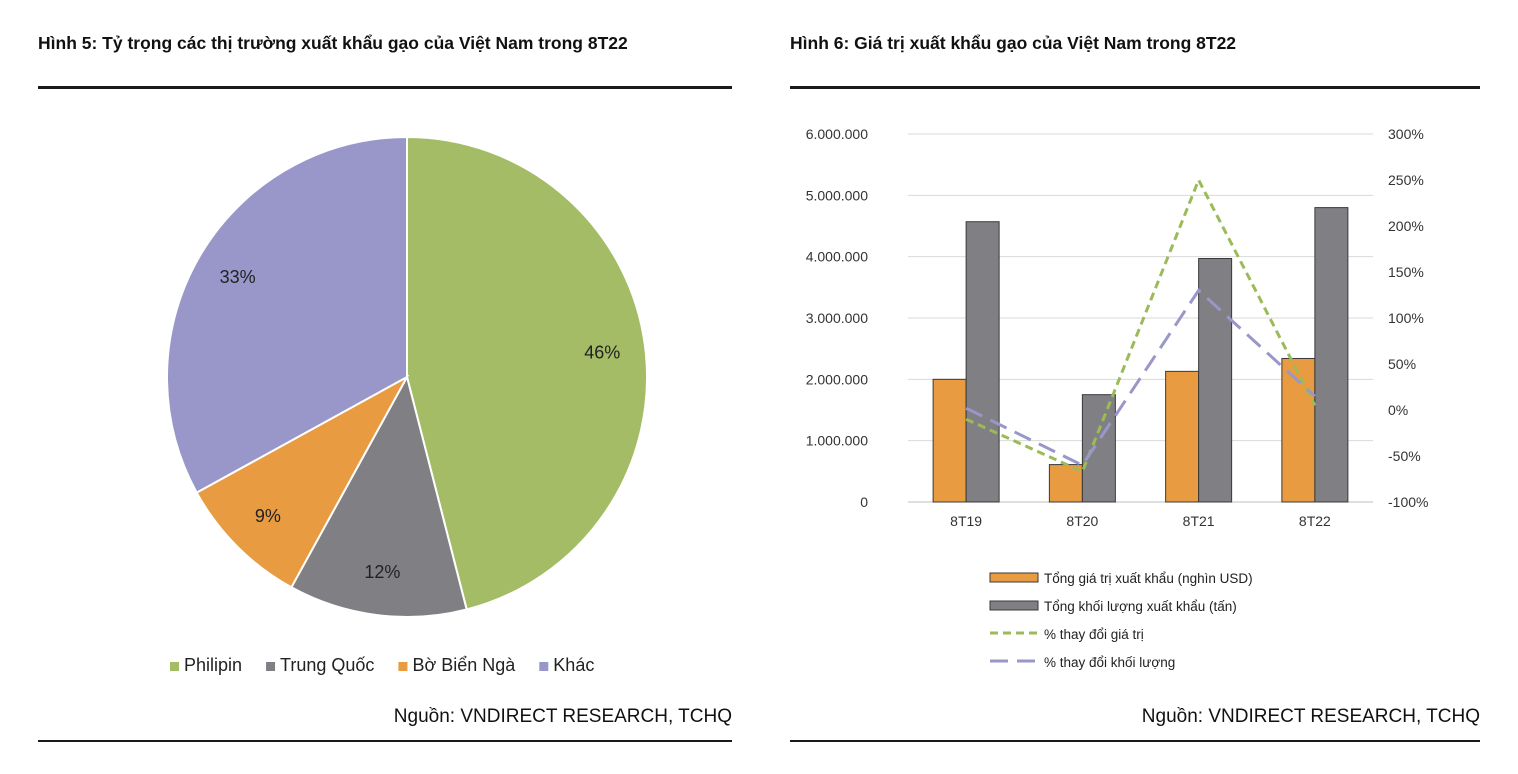  Describe the element at coordinates (464, 665) in the screenshot. I see `legend-label-bo-bien-nga: Bờ Biển Ngà` at that location.